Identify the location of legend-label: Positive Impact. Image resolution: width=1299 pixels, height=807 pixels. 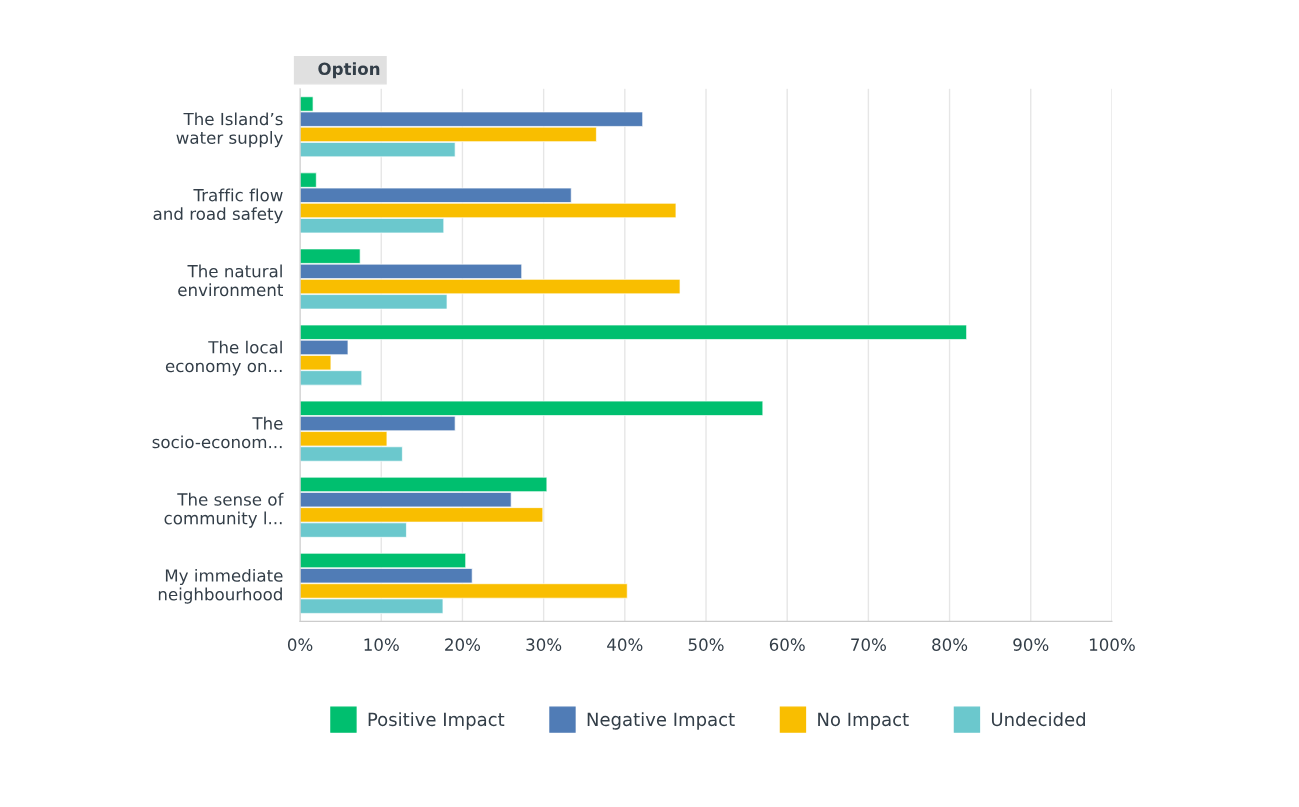
(436, 721).